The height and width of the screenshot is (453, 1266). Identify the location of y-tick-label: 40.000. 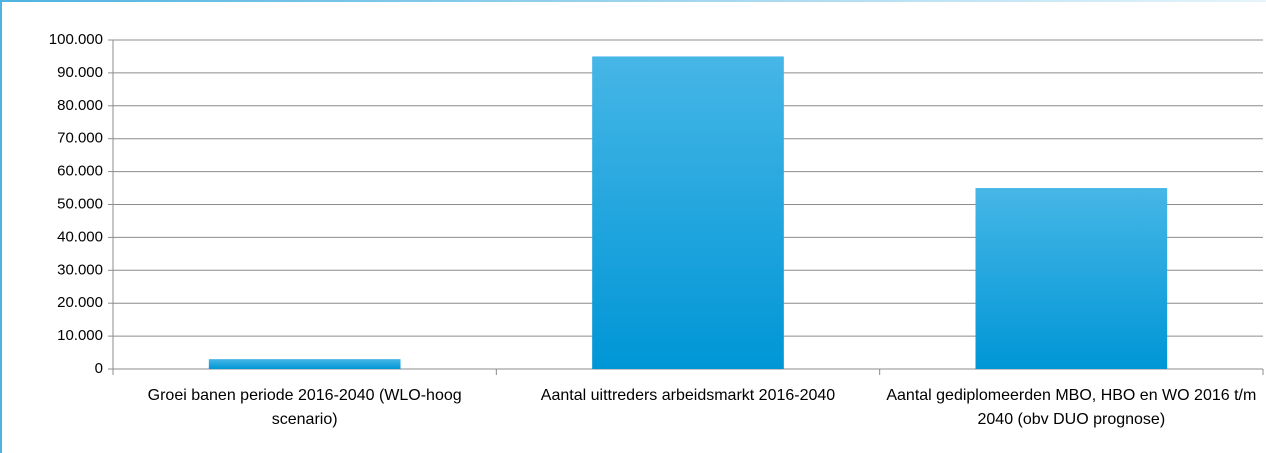
(80, 236).